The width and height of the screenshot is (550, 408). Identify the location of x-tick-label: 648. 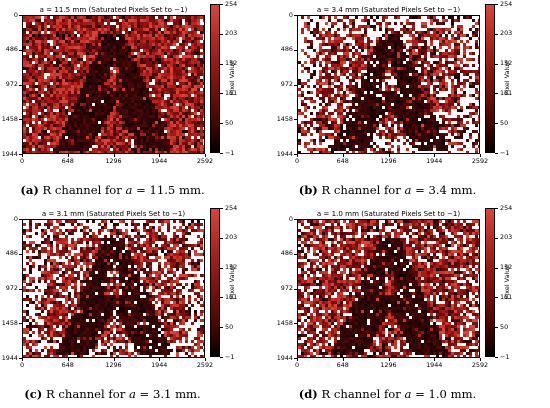
(342, 365).